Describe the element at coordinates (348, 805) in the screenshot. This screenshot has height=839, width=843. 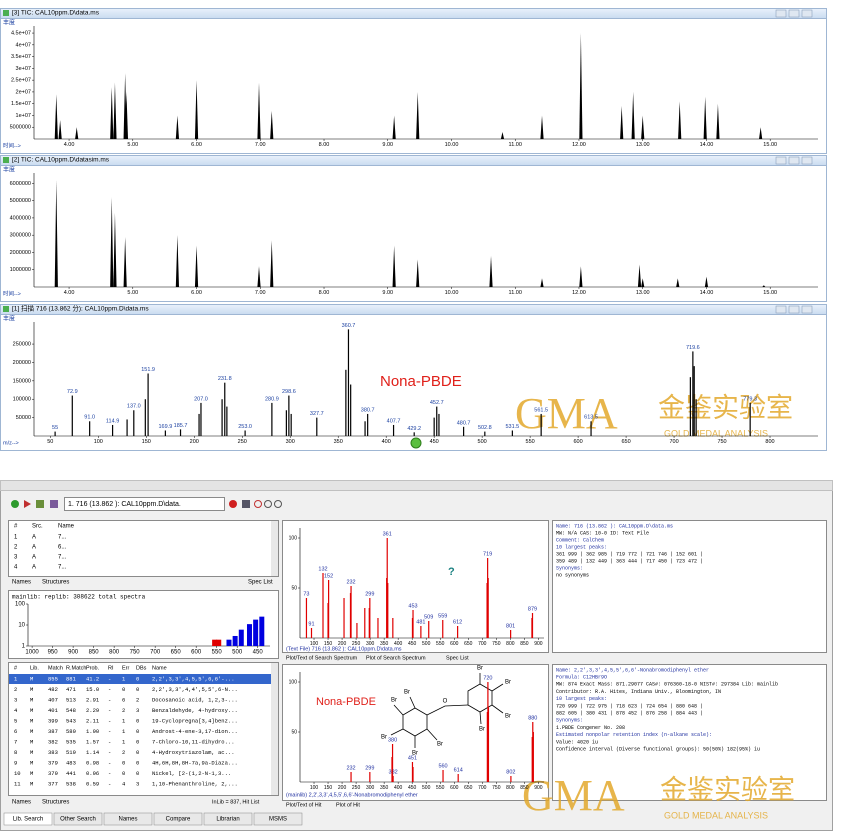
I see `tab: Plot of Hit` at that location.